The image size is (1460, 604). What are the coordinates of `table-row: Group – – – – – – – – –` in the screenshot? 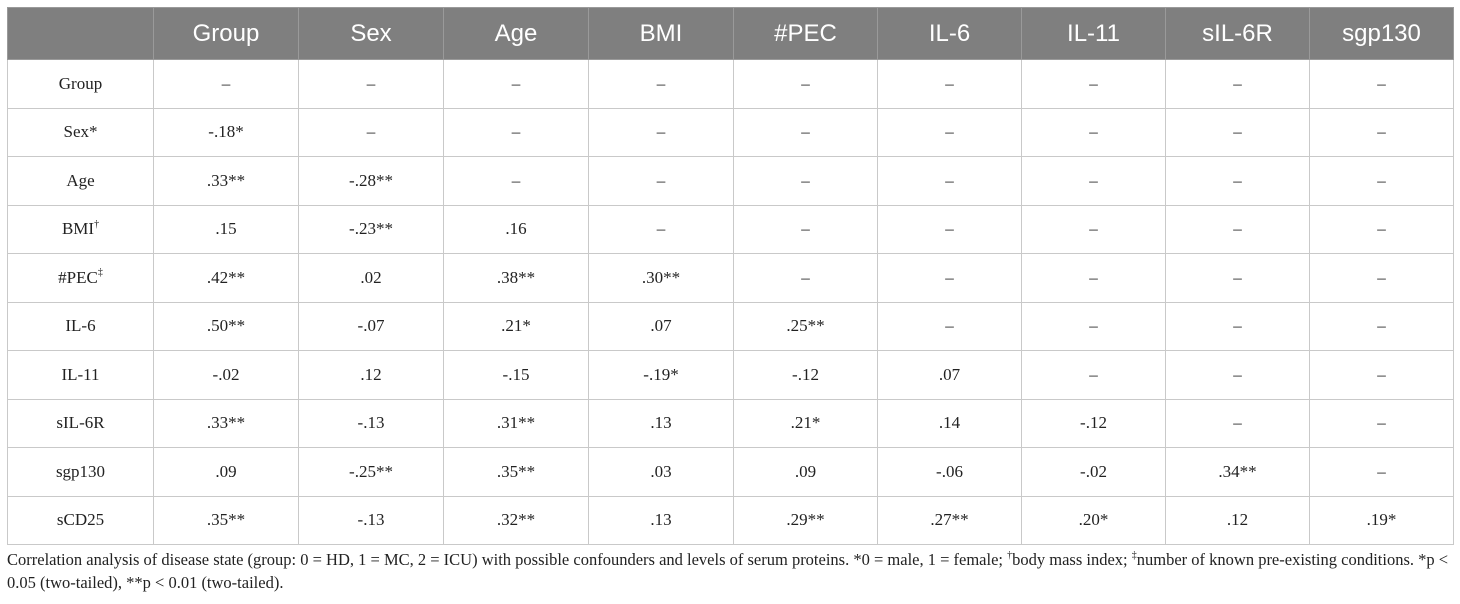 It's located at (730, 84).